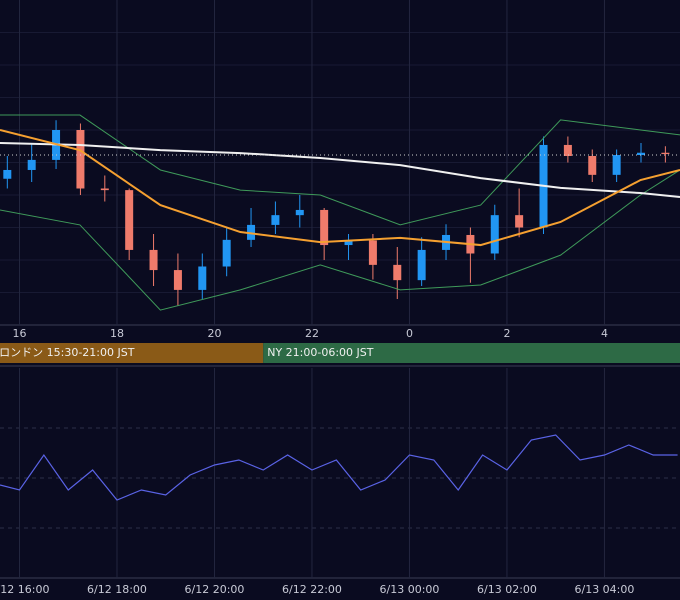  I want to click on x-tick-label: 6/13 04:00, so click(604, 589).